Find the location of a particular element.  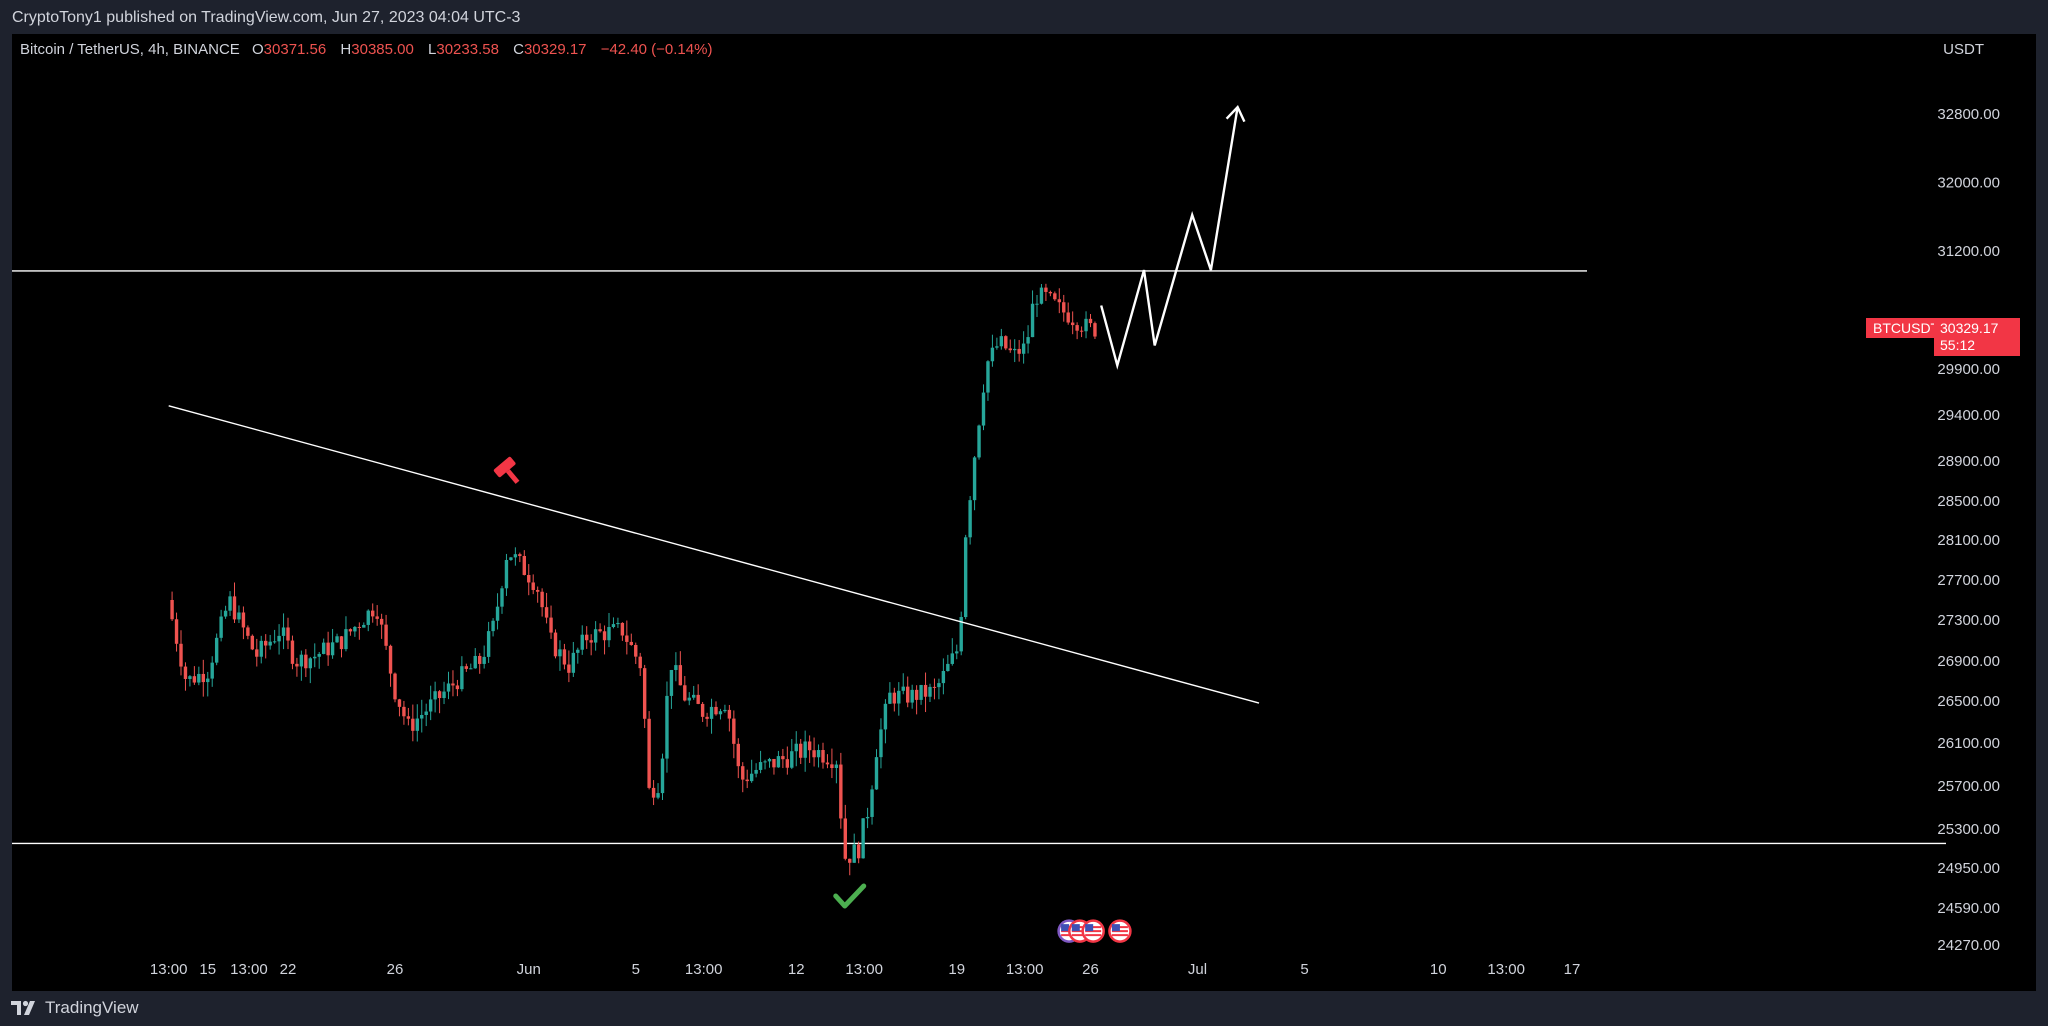

projection-path is located at coordinates (1169, 238).